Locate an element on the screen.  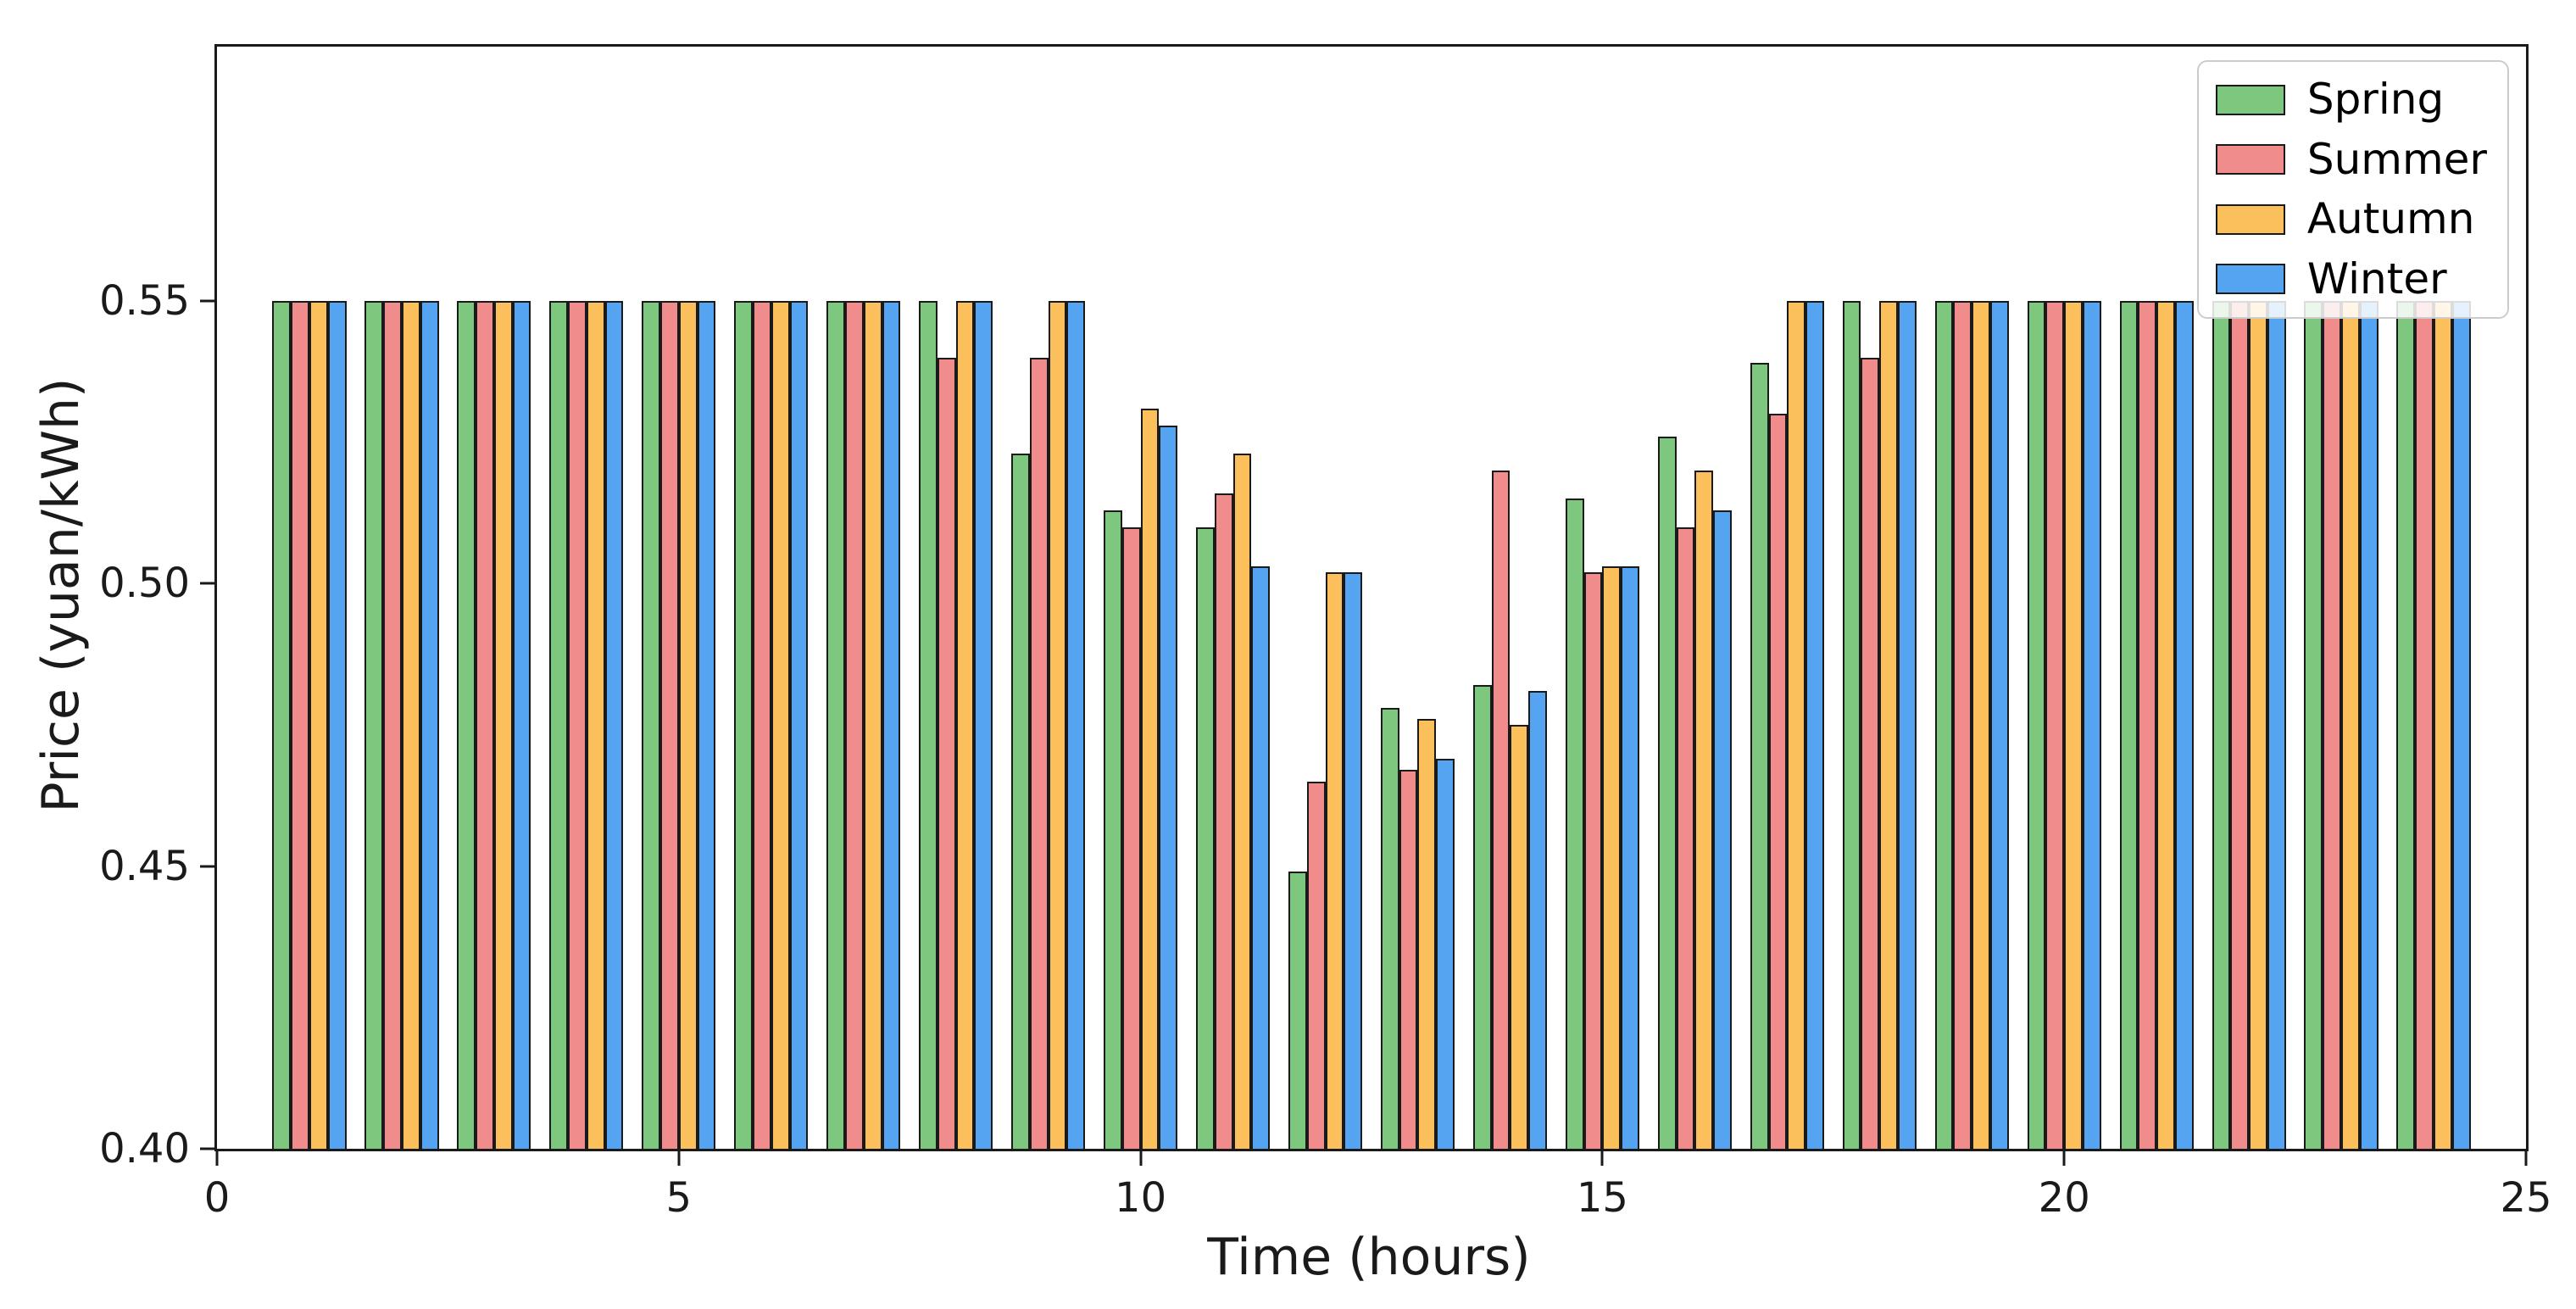
legend-swatch-autumn is located at coordinates (2250, 219).